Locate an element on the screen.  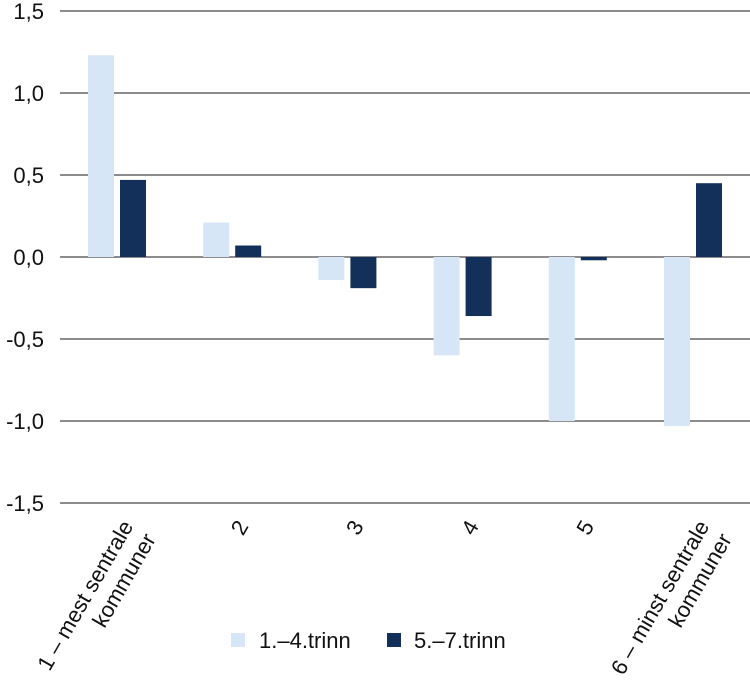
y-tick-label: -1,0 is located at coordinates (25, 421).